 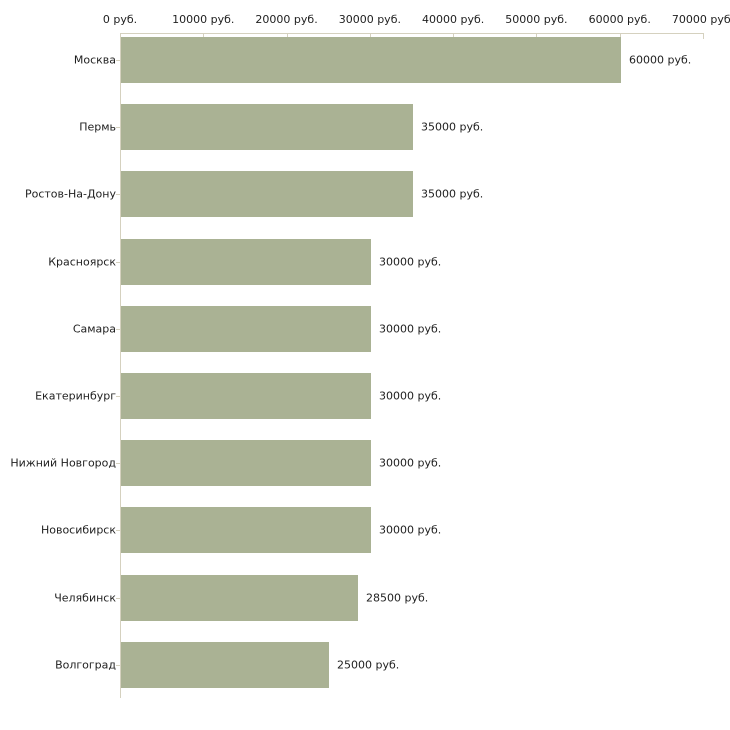 I want to click on y-axis-line, so click(x=120, y=365).